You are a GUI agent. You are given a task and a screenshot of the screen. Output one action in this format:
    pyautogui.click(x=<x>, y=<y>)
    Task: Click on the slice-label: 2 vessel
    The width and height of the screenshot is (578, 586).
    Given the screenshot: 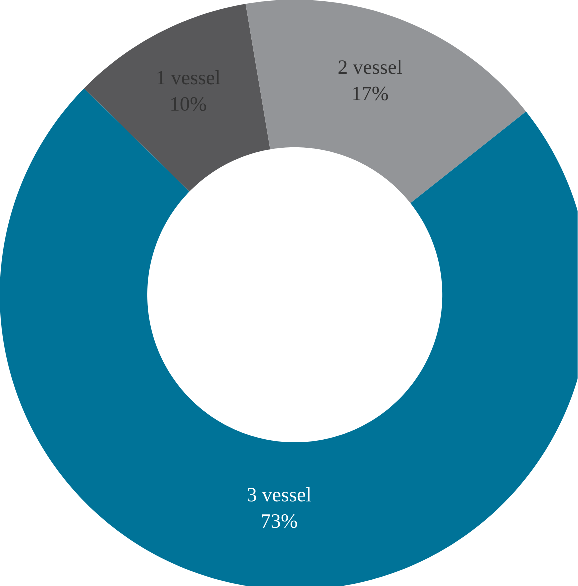 What is the action you would take?
    pyautogui.click(x=370, y=67)
    